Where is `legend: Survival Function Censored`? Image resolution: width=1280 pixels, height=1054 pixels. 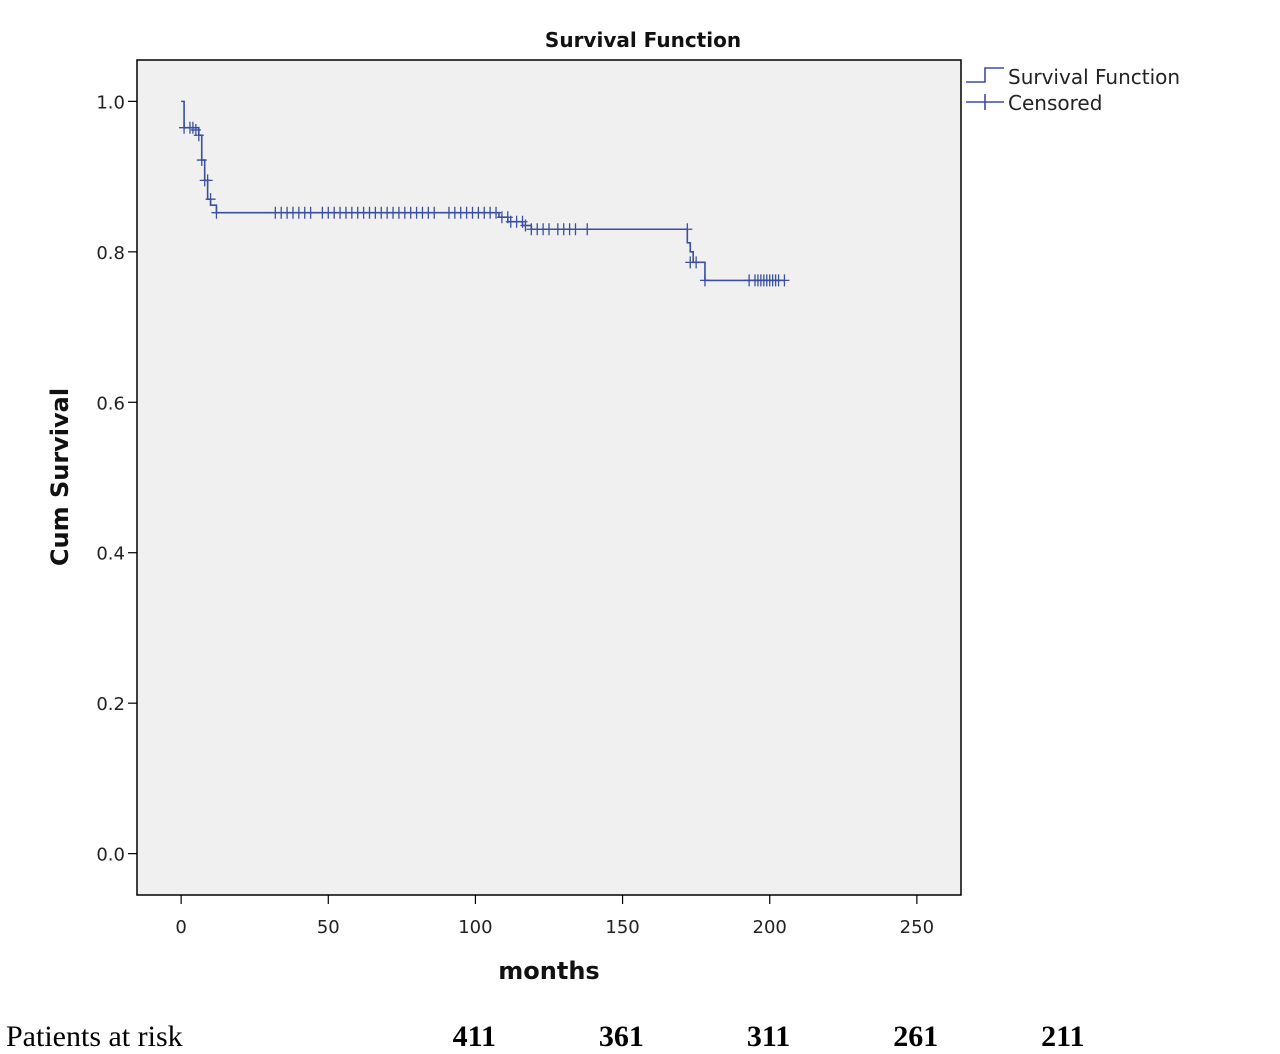 legend: Survival Function Censored is located at coordinates (1073, 90).